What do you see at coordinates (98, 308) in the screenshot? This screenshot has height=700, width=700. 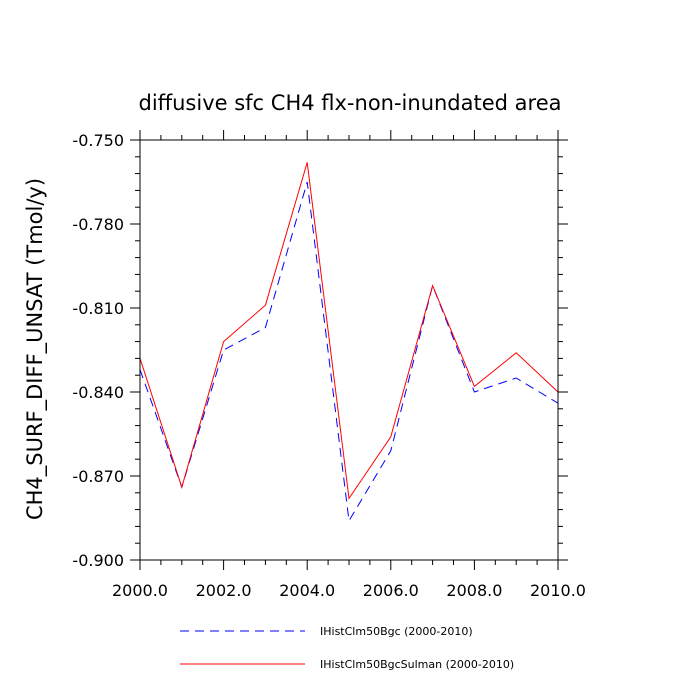 I see `y-tick-label: -0.810` at bounding box center [98, 308].